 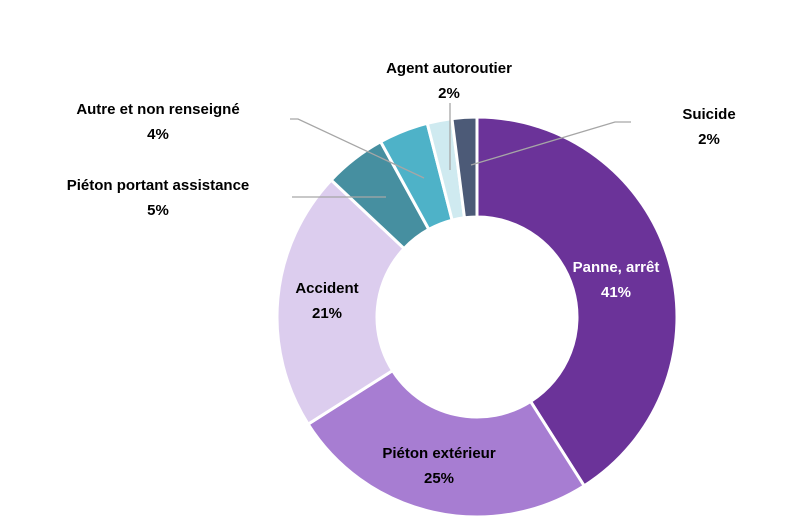 I want to click on slice-suicide, so click(x=464, y=167).